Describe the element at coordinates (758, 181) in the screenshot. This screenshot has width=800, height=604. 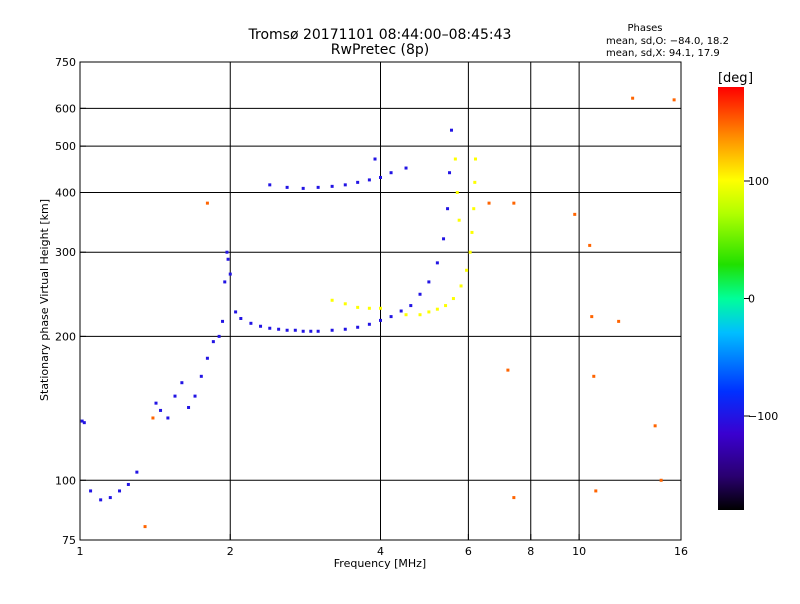
I see `colorbar-tick-label: 100` at that location.